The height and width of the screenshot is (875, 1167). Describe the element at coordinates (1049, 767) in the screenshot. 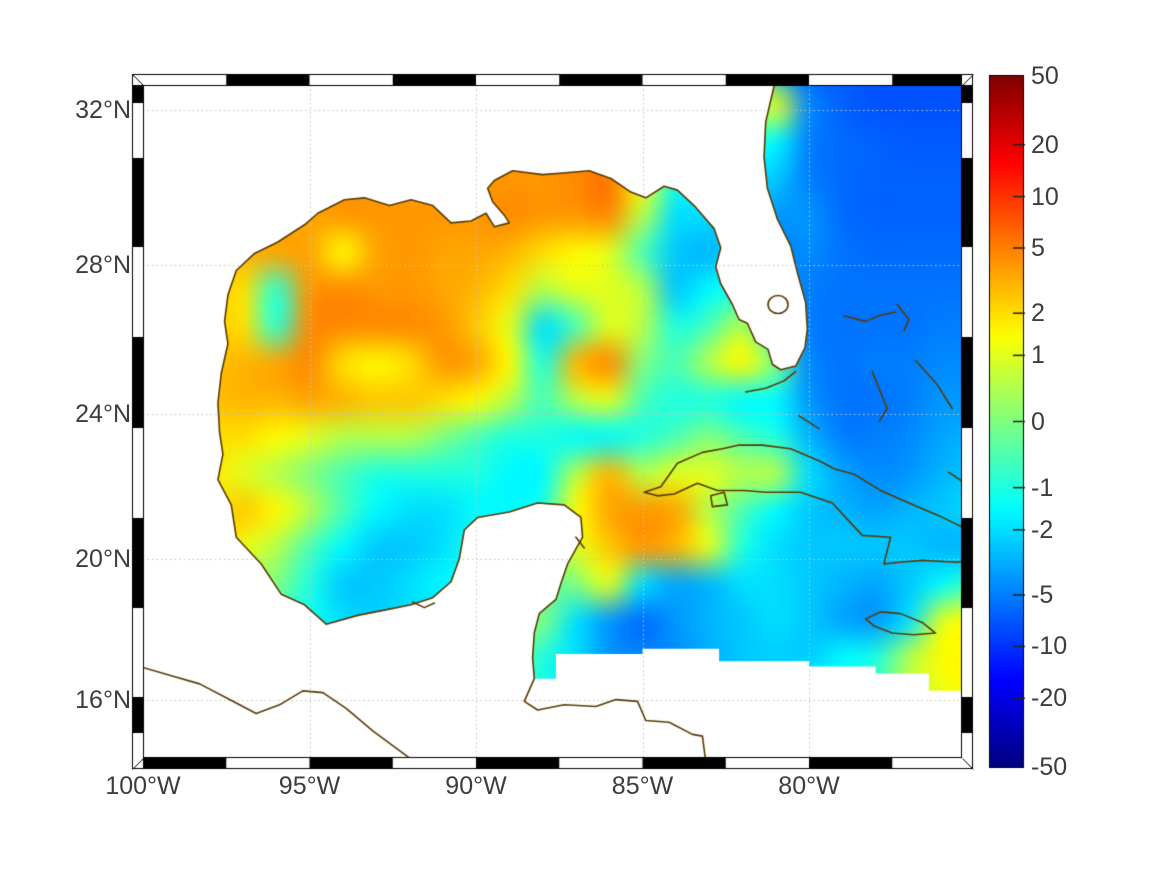

I see `colorbar-tick-label: -50` at that location.